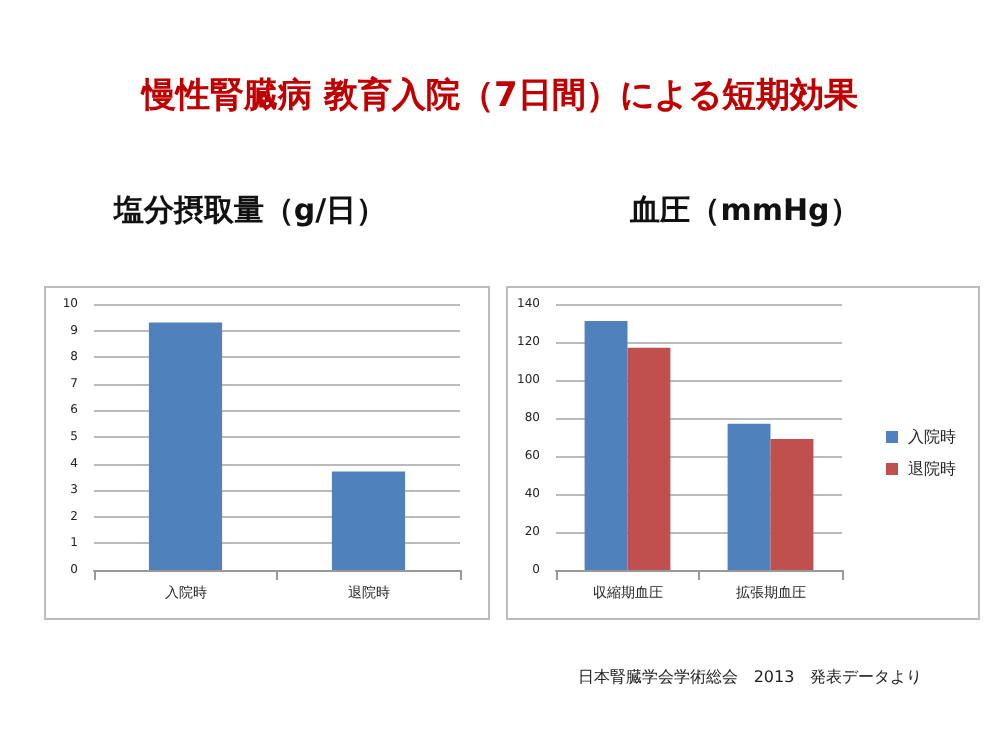 The image size is (1000, 750). Describe the element at coordinates (250, 211) in the screenshot. I see `chart-subtitle: 塩分摂取量（g/日）` at that location.